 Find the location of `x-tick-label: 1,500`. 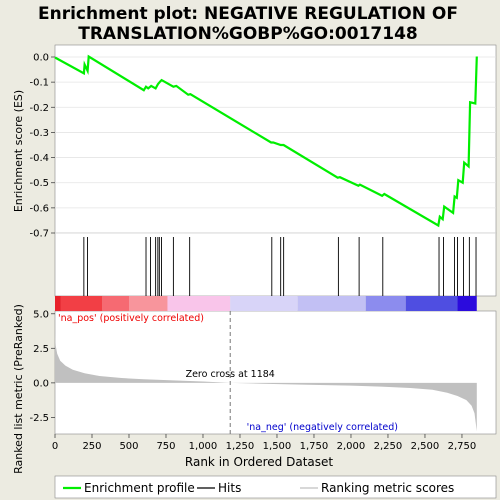

x-tick-label: 1,500 is located at coordinates (277, 446).